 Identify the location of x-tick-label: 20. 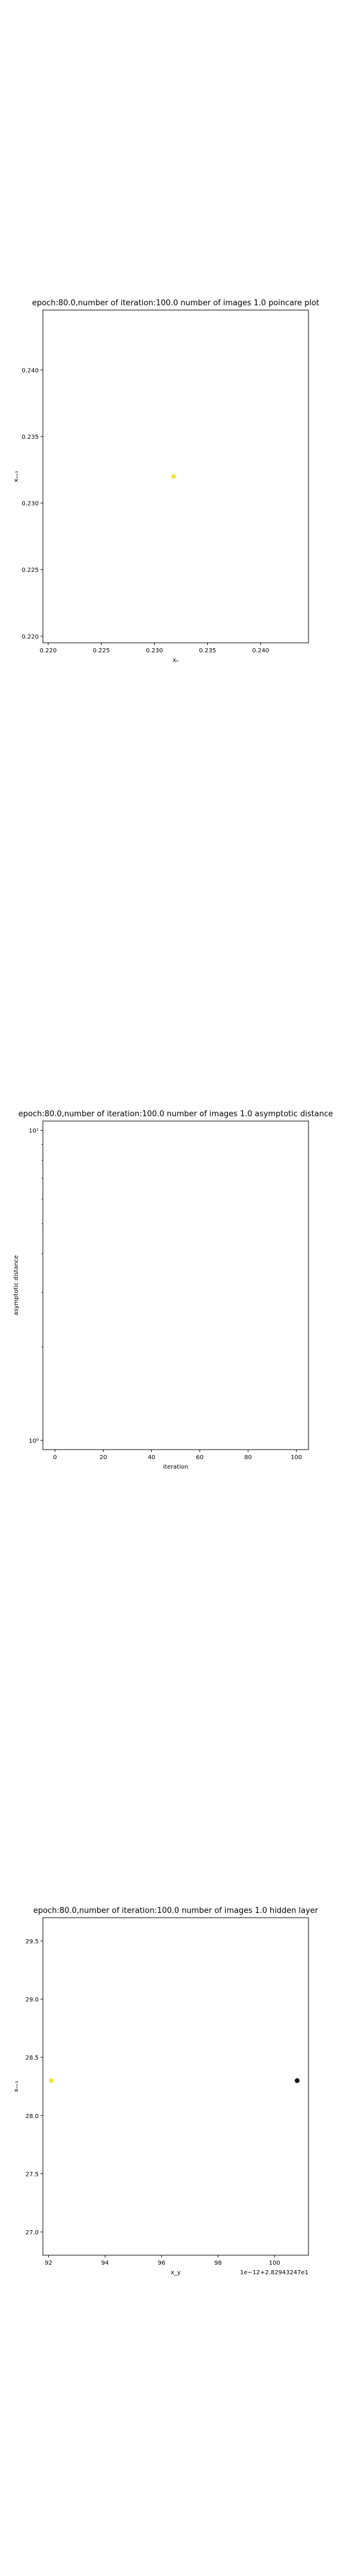
(103, 1457).